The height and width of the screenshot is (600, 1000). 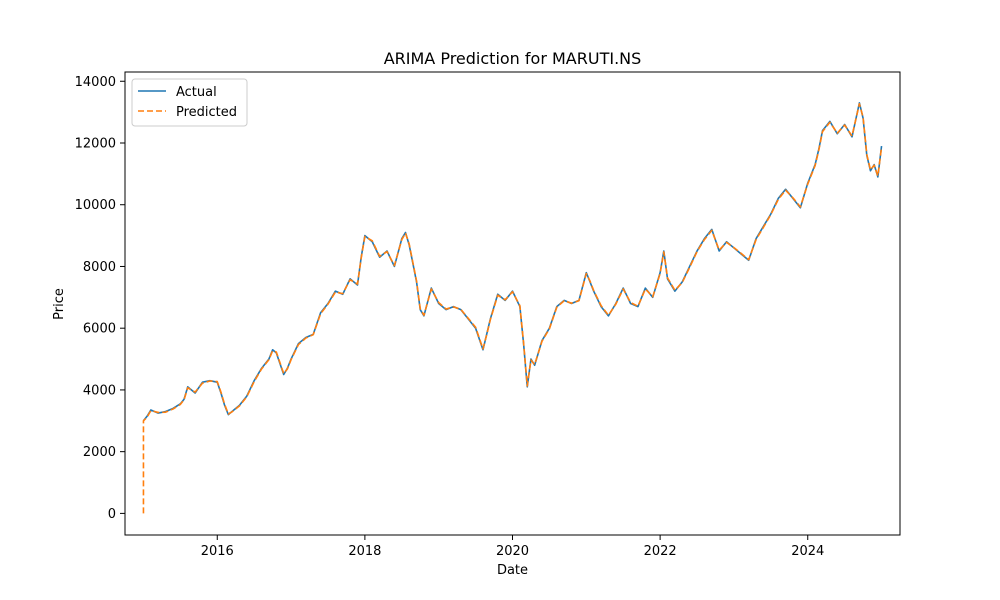 I want to click on x-tick-label: 2022, so click(x=660, y=551).